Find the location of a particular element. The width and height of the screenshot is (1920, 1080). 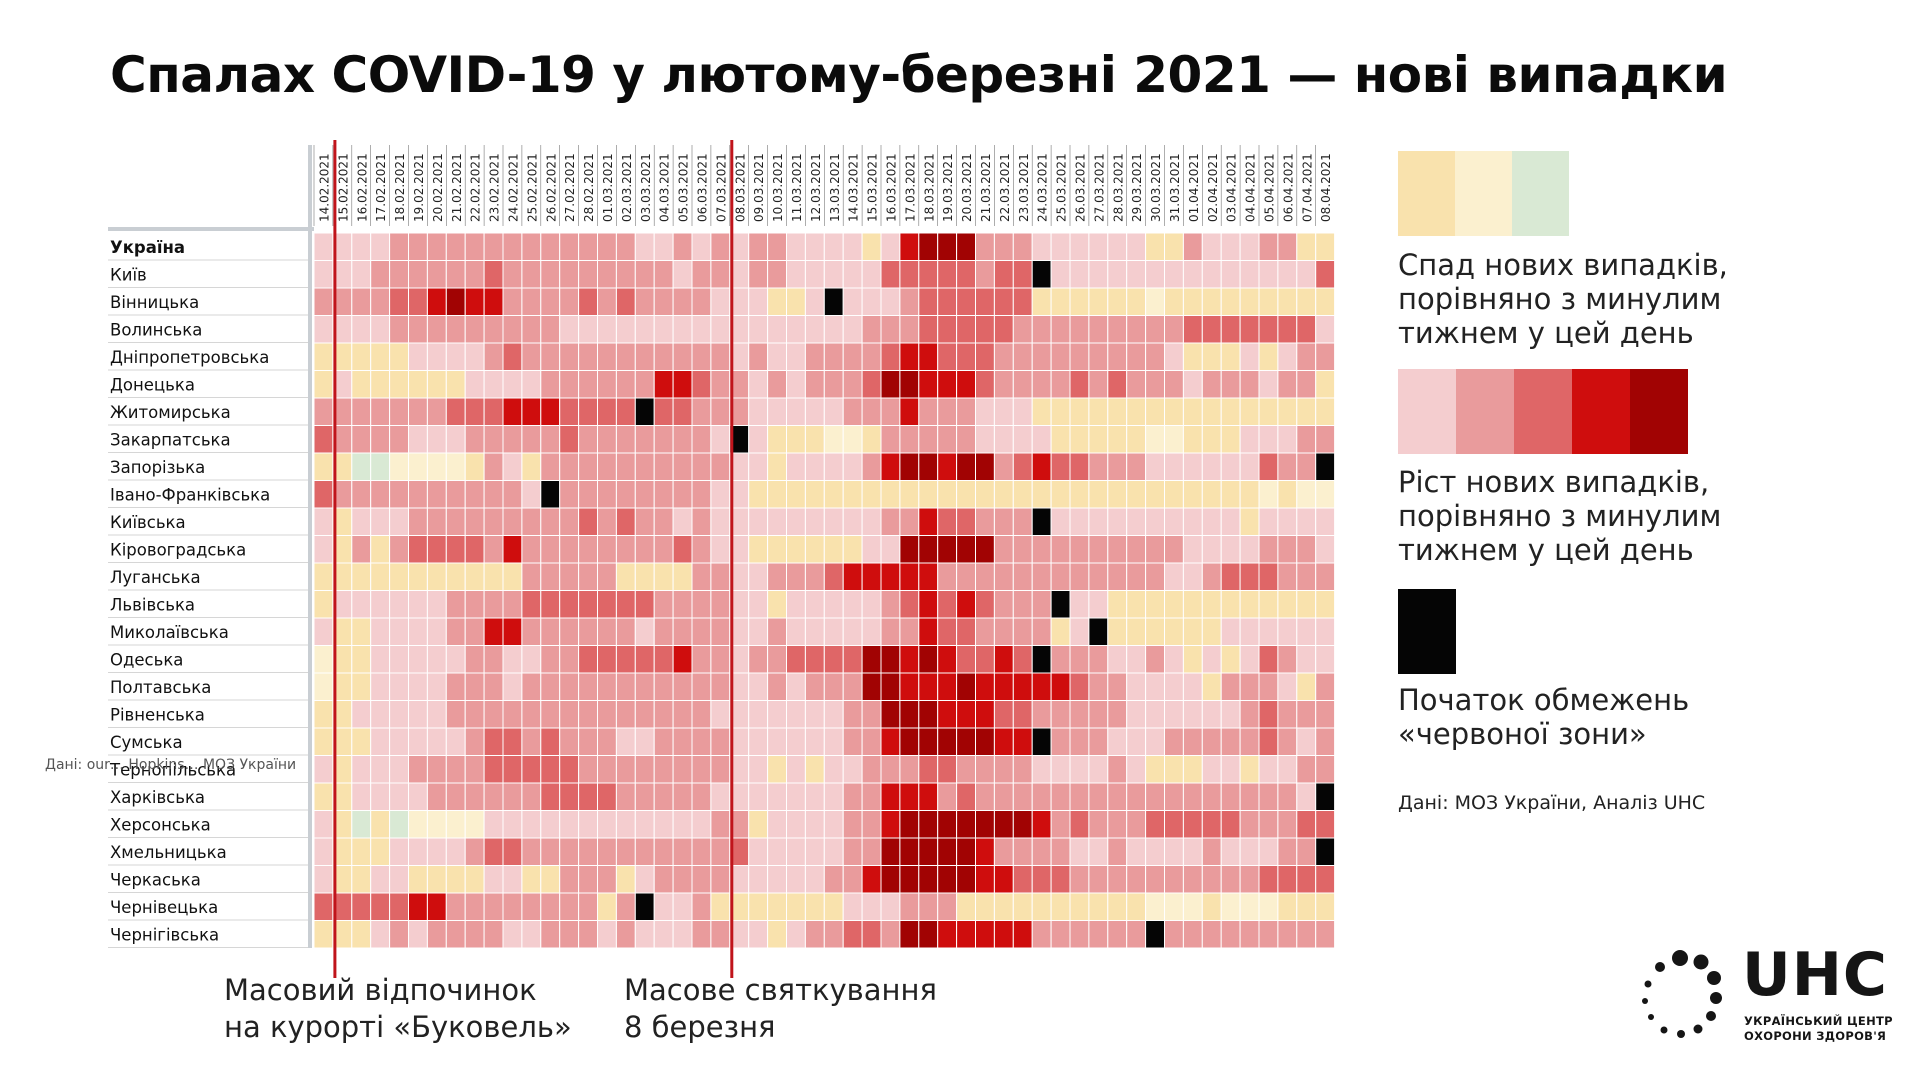

legend-color-swatch is located at coordinates (1543, 411).